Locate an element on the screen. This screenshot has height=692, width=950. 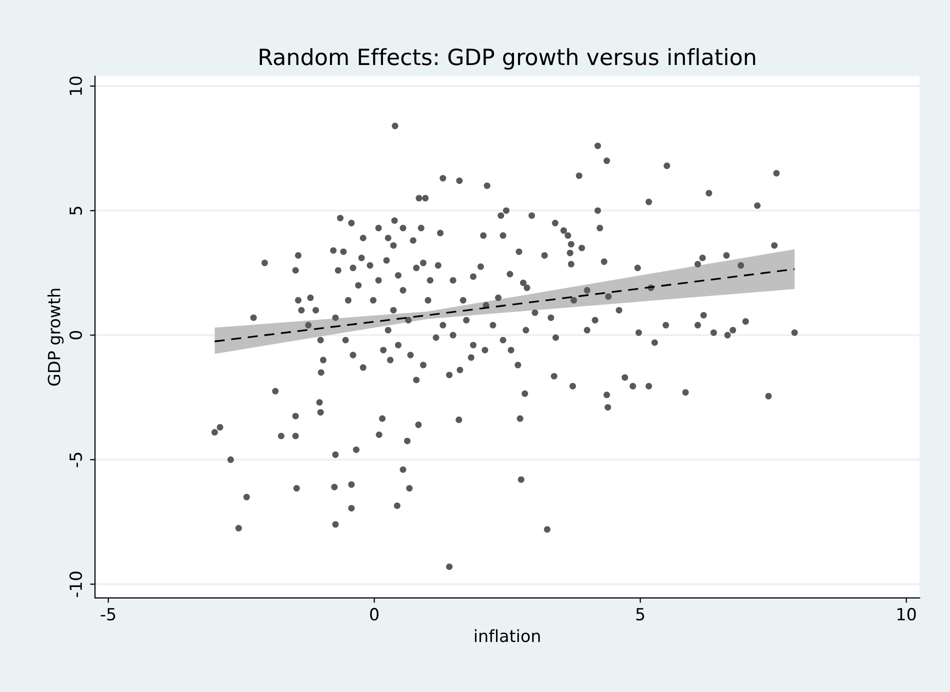
y-axis-title: GDP growth is located at coordinates (55, 337).